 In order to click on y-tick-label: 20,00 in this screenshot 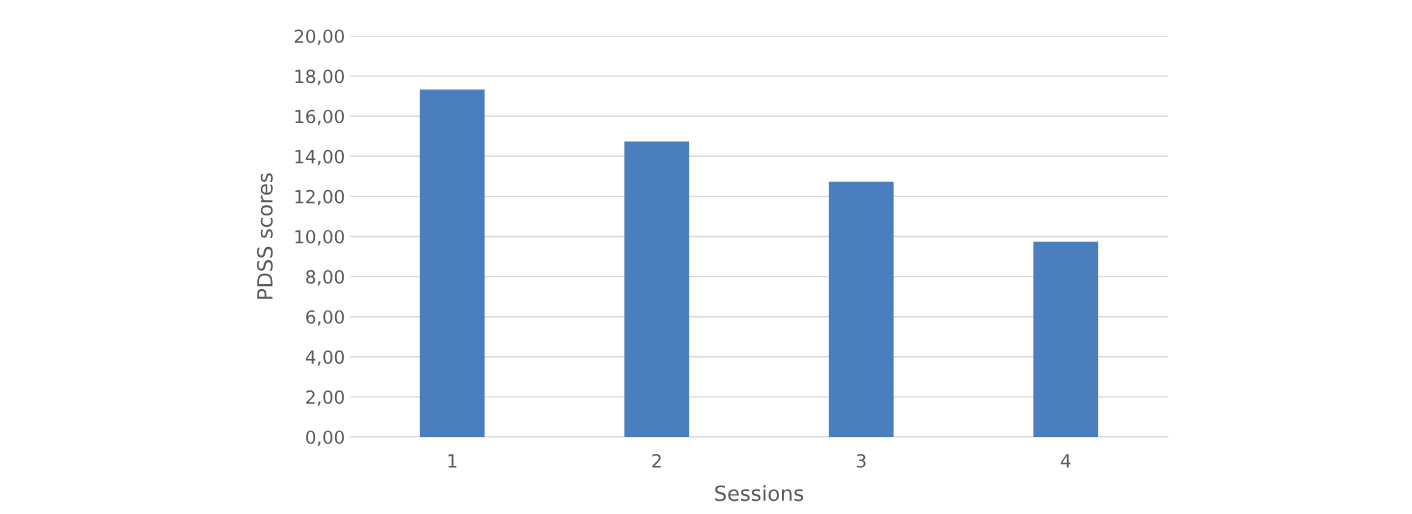, I will do `click(319, 37)`.